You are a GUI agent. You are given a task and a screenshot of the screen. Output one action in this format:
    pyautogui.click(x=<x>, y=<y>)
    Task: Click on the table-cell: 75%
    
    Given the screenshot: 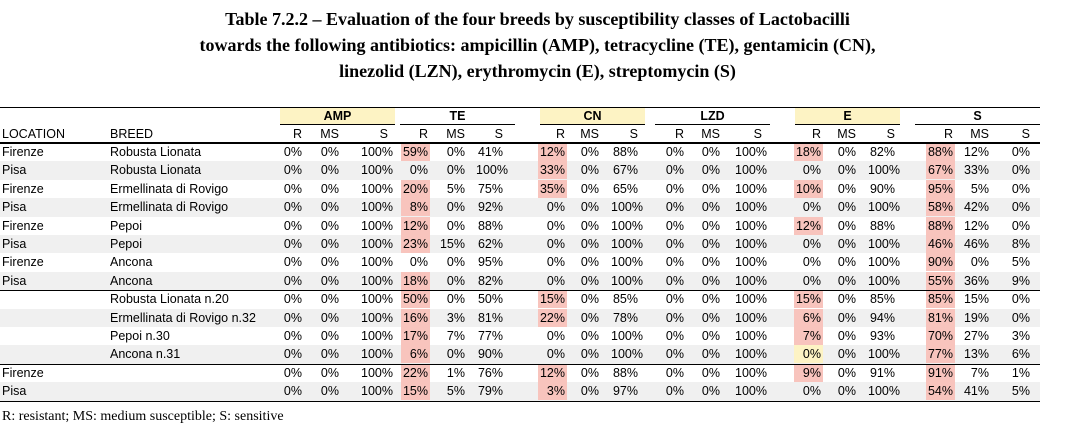 What is the action you would take?
    pyautogui.click(x=490, y=188)
    